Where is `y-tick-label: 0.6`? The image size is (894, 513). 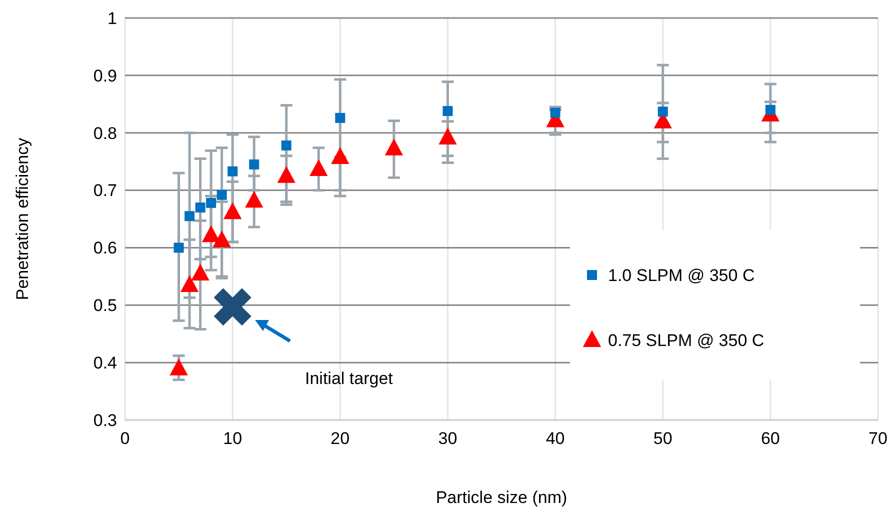
y-tick-label: 0.6 is located at coordinates (105, 248).